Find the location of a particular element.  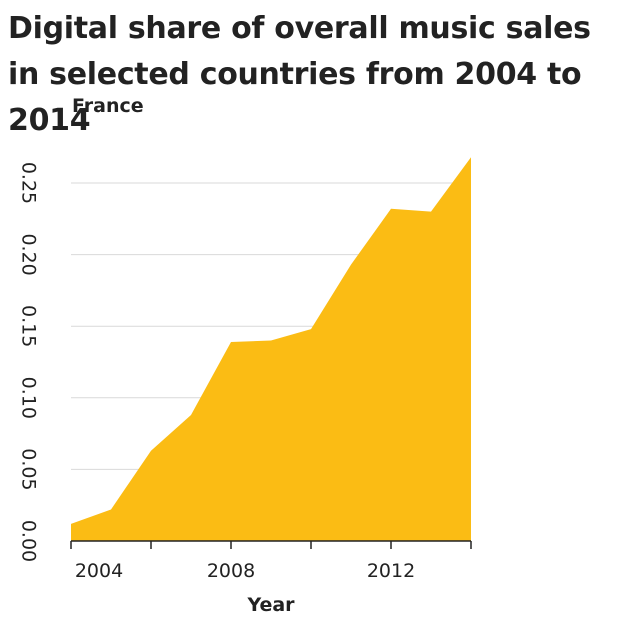

y-tick-label-0.10: 0.10 is located at coordinates (29, 398).